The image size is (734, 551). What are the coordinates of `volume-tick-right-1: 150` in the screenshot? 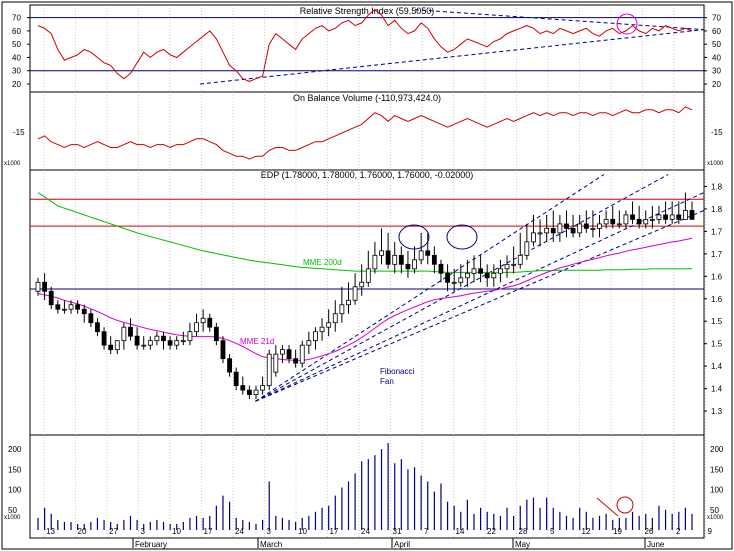 It's located at (717, 469).